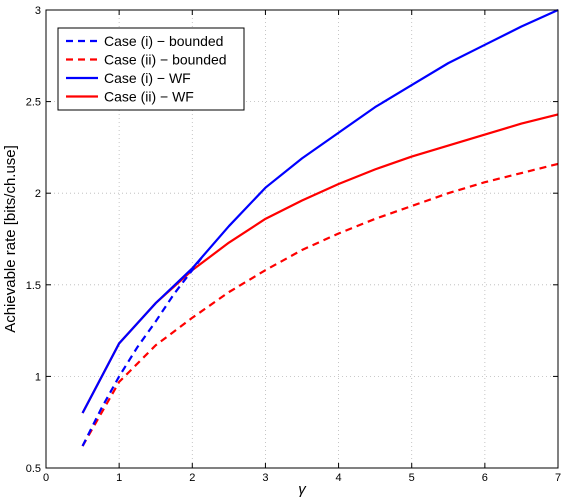 The width and height of the screenshot is (582, 502). I want to click on y-tick-label: 3, so click(38, 11).